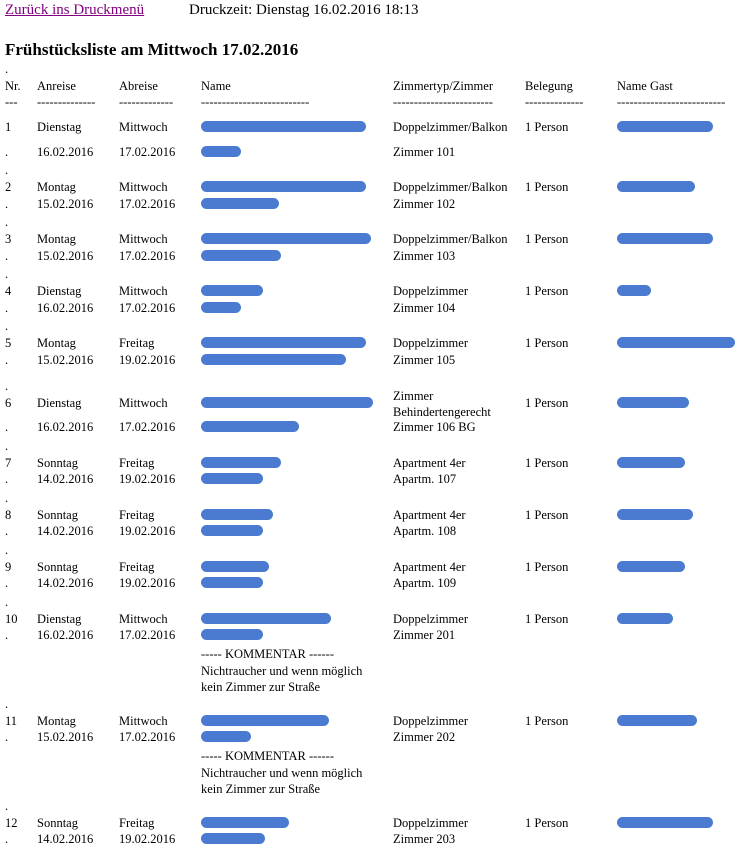  Describe the element at coordinates (424, 839) in the screenshot. I see `room: Zimmer 203` at that location.